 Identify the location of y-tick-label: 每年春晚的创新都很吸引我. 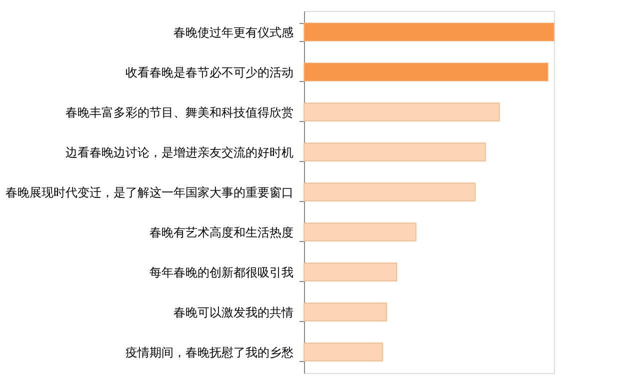
(222, 273).